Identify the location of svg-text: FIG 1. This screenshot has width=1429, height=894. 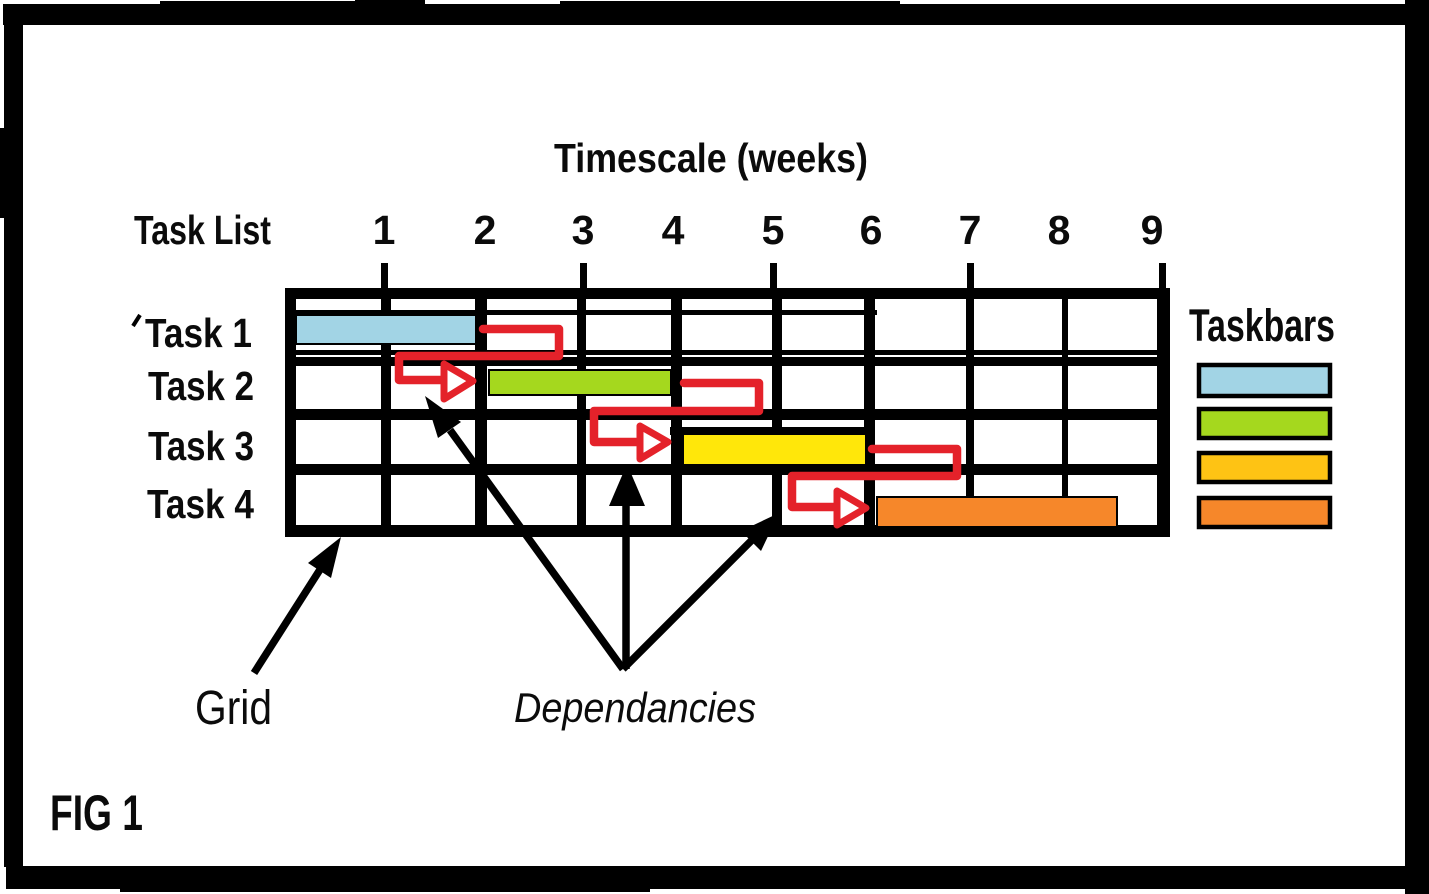
(96, 813).